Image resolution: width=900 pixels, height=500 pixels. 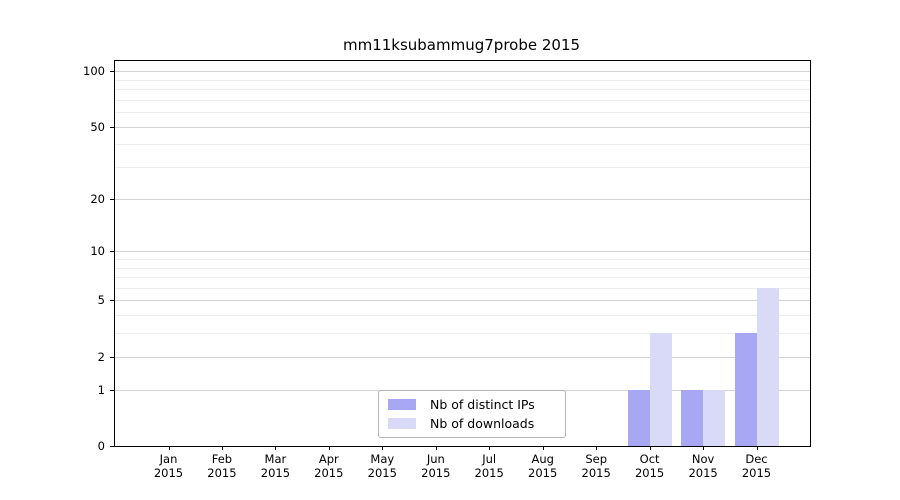 I want to click on x-tick-label: May 2015, so click(x=382, y=466).